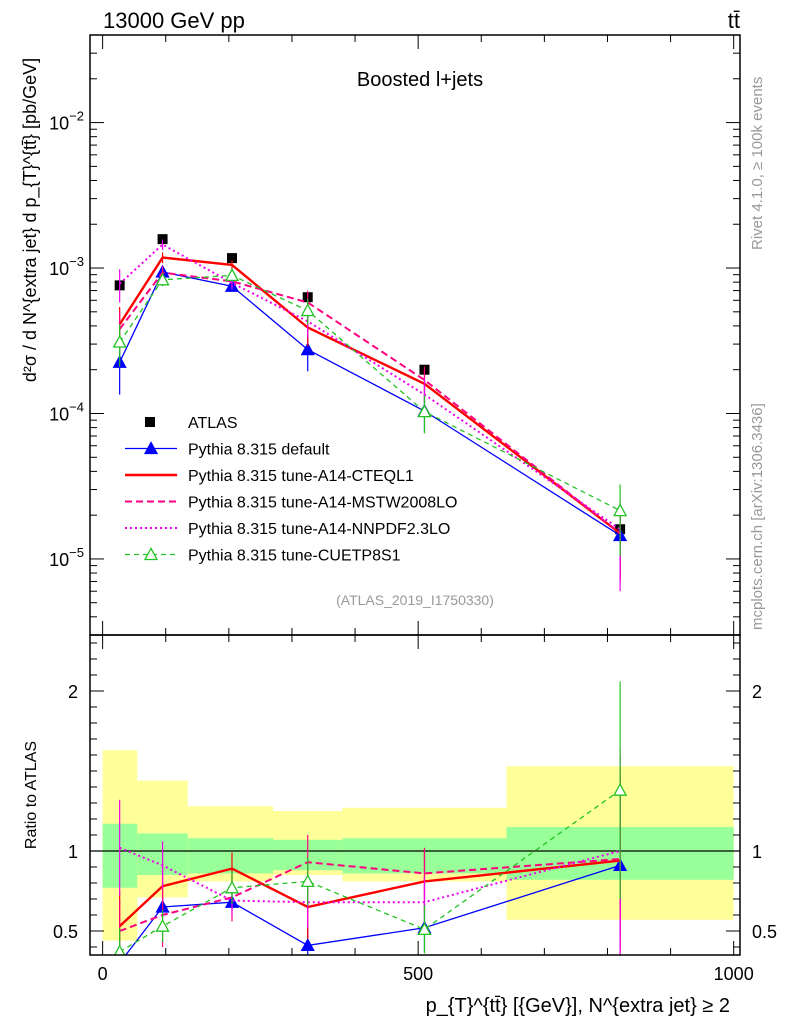 The width and height of the screenshot is (786, 1024). Describe the element at coordinates (66, 121) in the screenshot. I see `y-tick-label: 10⁻²` at that location.